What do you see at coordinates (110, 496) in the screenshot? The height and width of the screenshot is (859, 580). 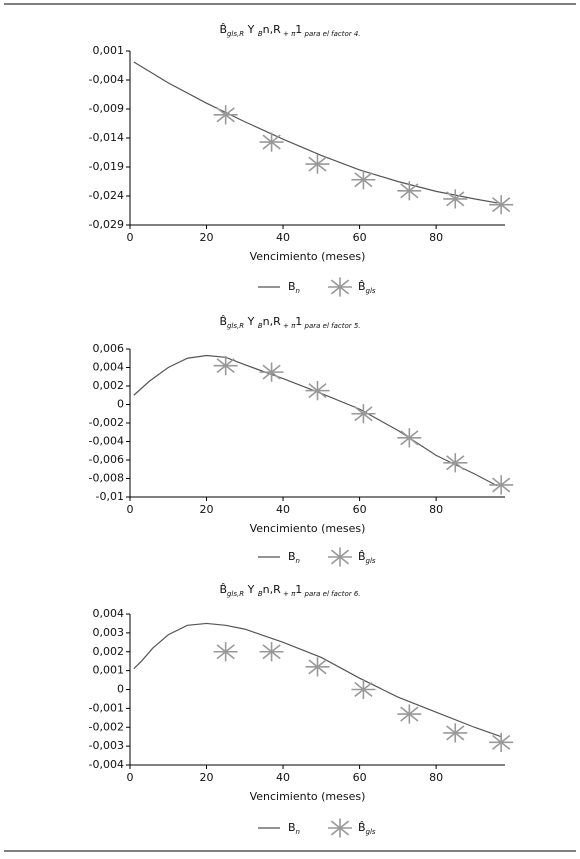 I see `y-tick-label: -0,01` at bounding box center [110, 496].